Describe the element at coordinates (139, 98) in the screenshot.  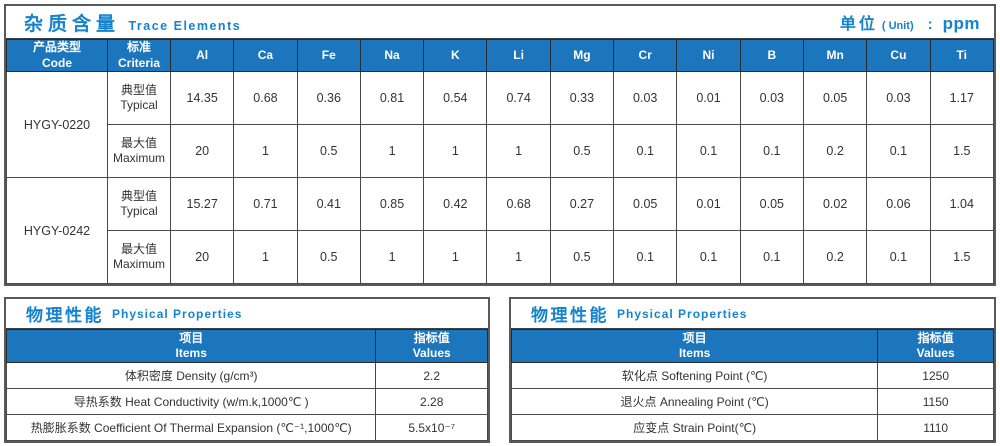
I see `criteria-cell: 典型值 Typical` at that location.